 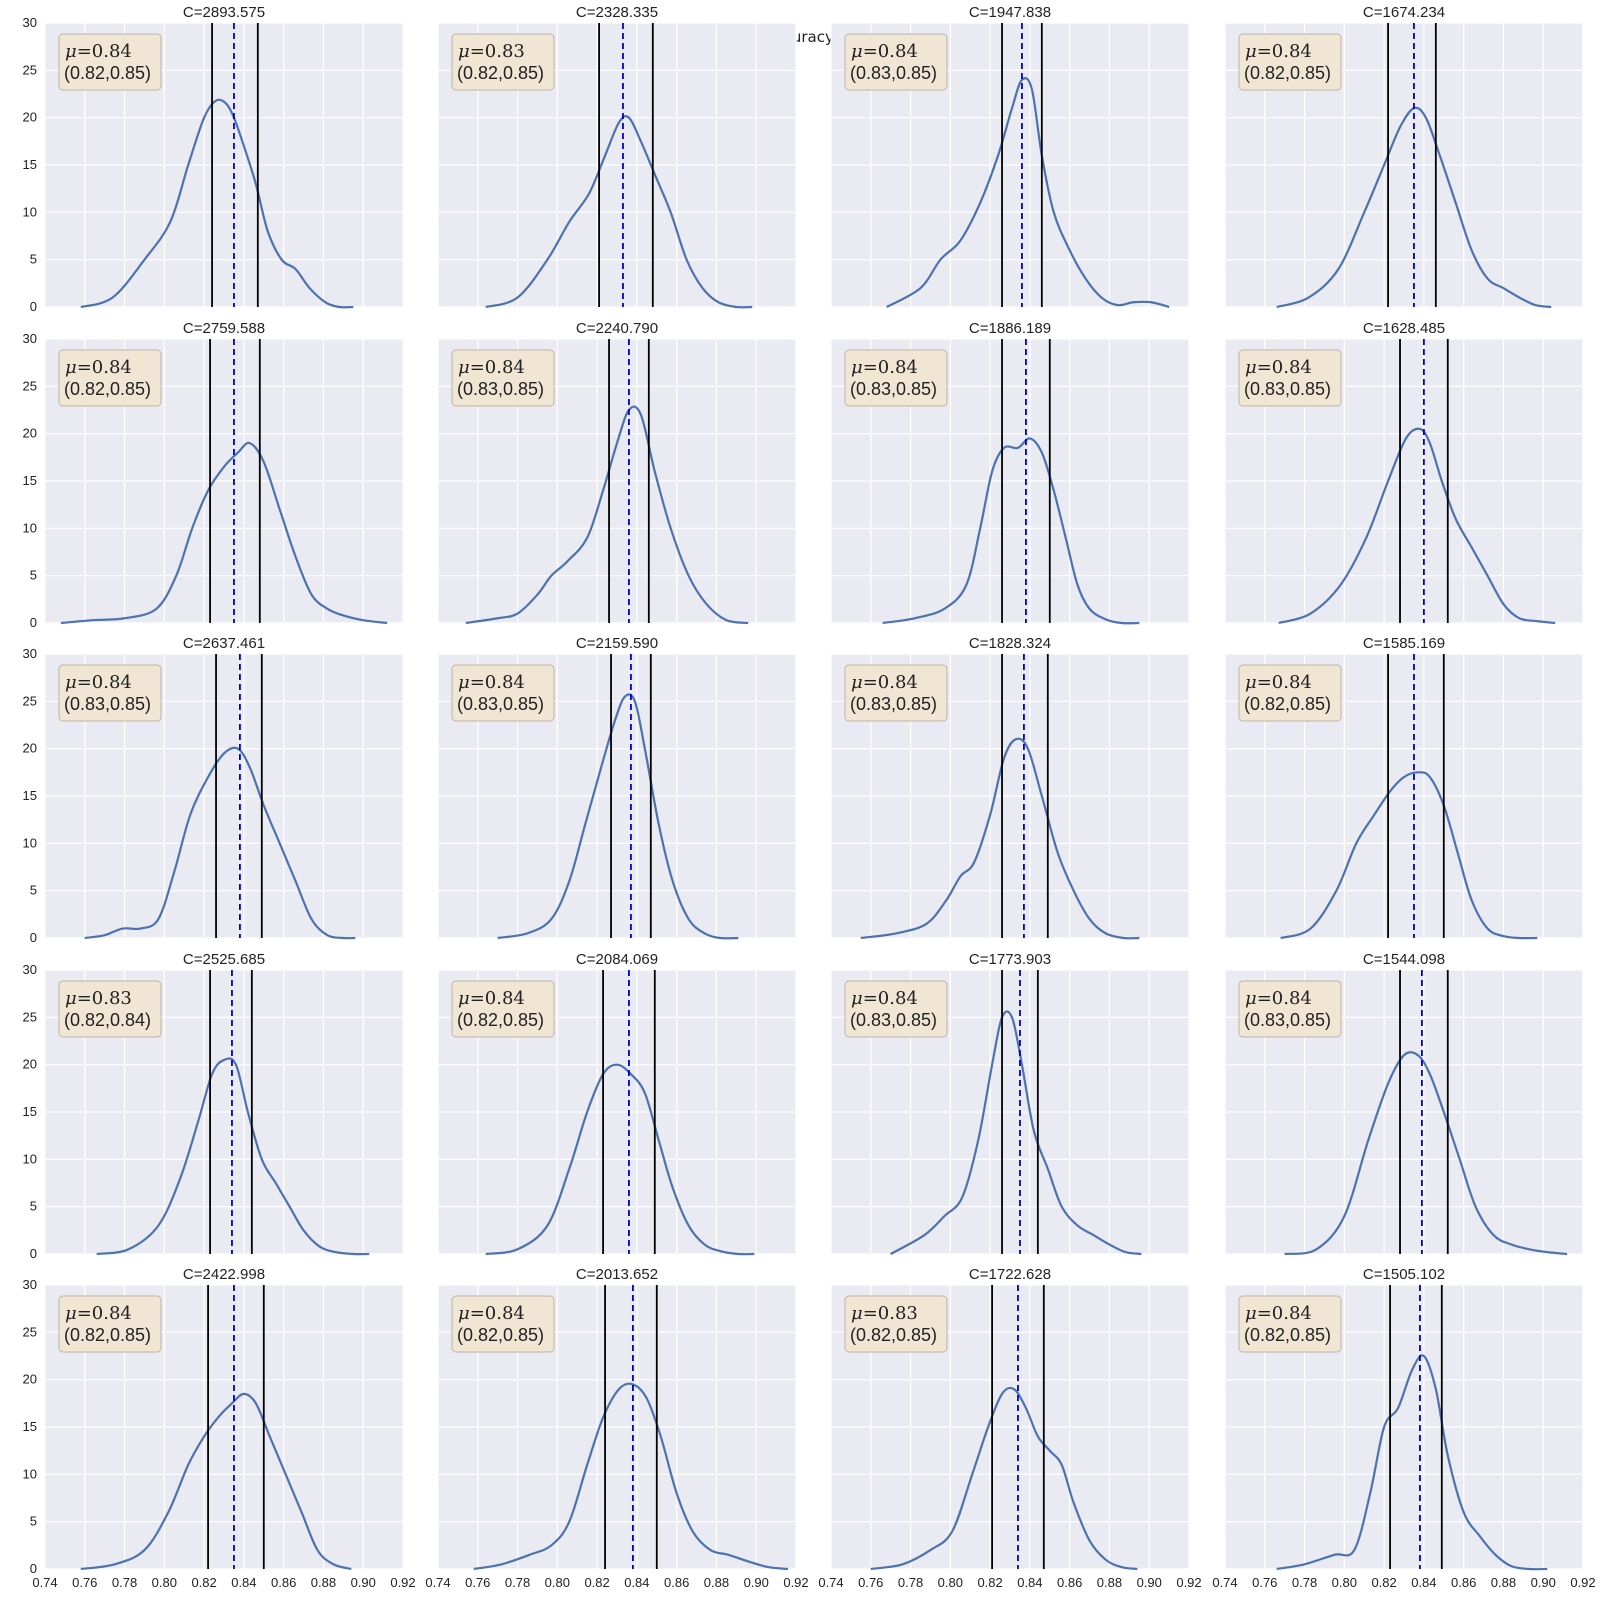 What do you see at coordinates (1404, 959) in the screenshot?
I see `subplot-title: C=1544.098` at bounding box center [1404, 959].